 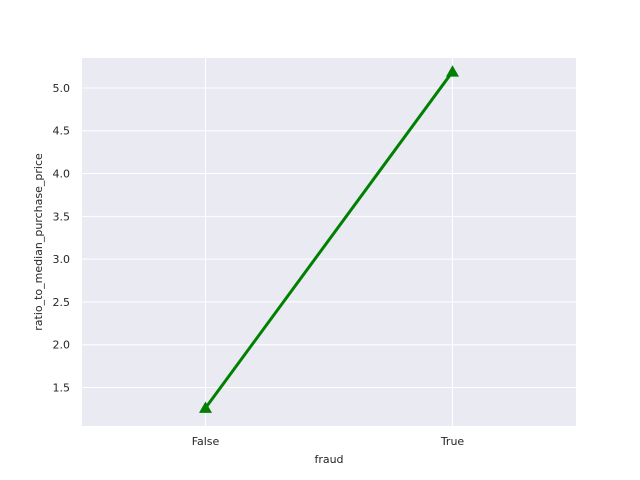 I want to click on y-tick-label: 4.5, so click(x=62, y=131).